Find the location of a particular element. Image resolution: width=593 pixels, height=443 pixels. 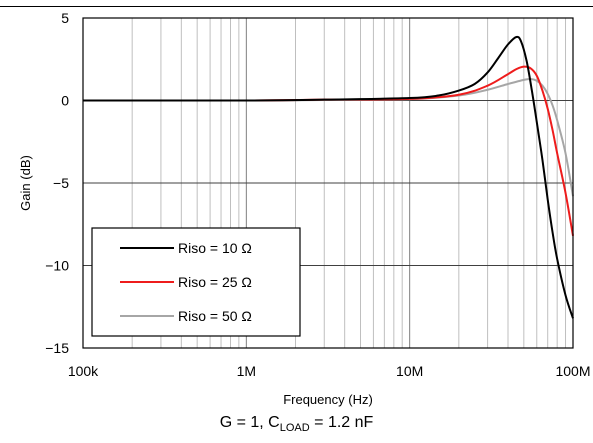

y-tick-label: −15 is located at coordinates (57, 348).